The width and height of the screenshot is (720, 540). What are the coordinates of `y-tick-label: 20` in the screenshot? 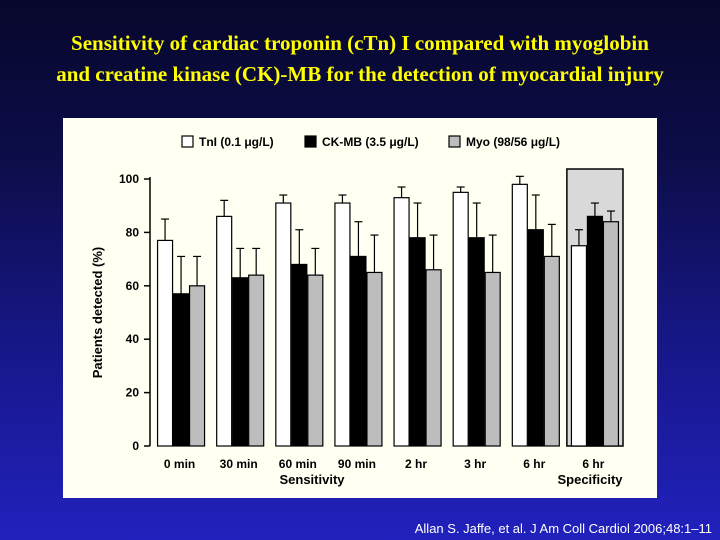 It's located at (133, 393).